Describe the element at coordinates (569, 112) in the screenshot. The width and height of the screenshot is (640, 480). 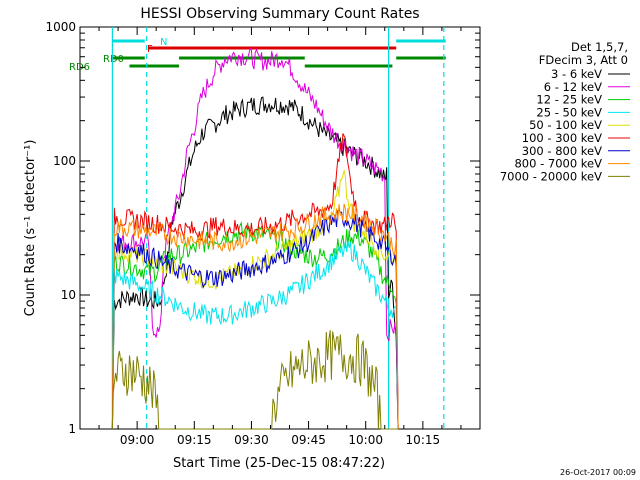
I see `legend-label-3: 25 - 50 keV` at that location.